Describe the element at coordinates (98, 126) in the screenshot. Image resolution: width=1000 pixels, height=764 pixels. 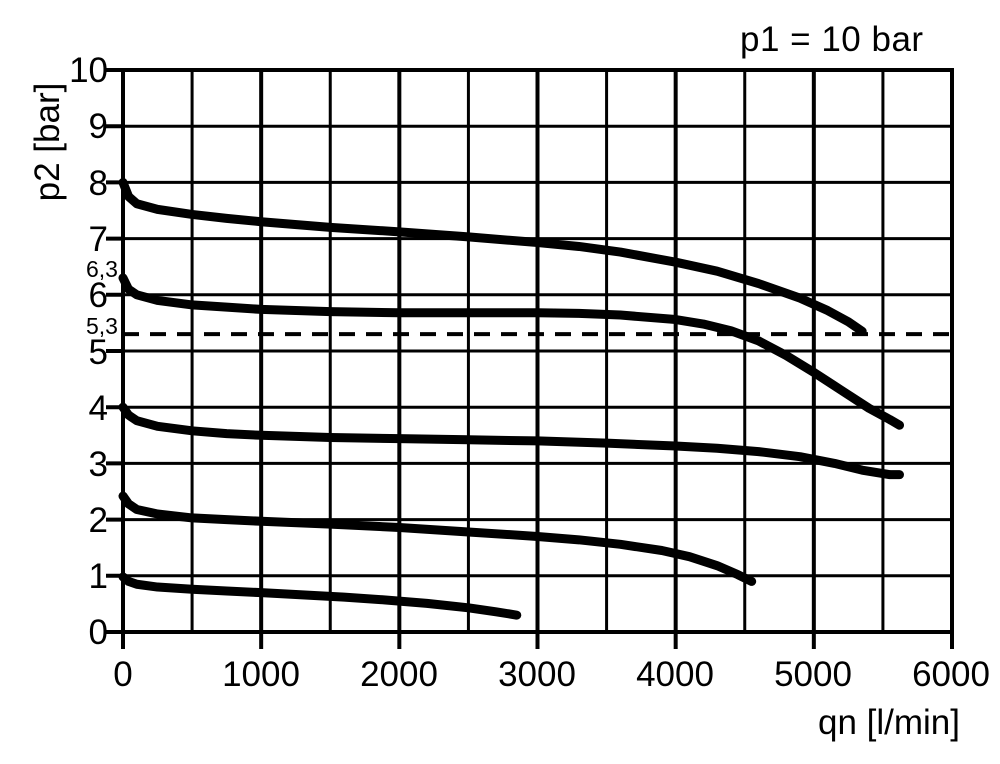
I see `y-tick-label-9: 9` at that location.